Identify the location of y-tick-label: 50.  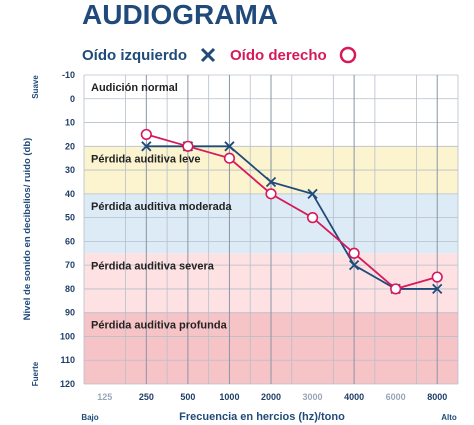
(70, 218).